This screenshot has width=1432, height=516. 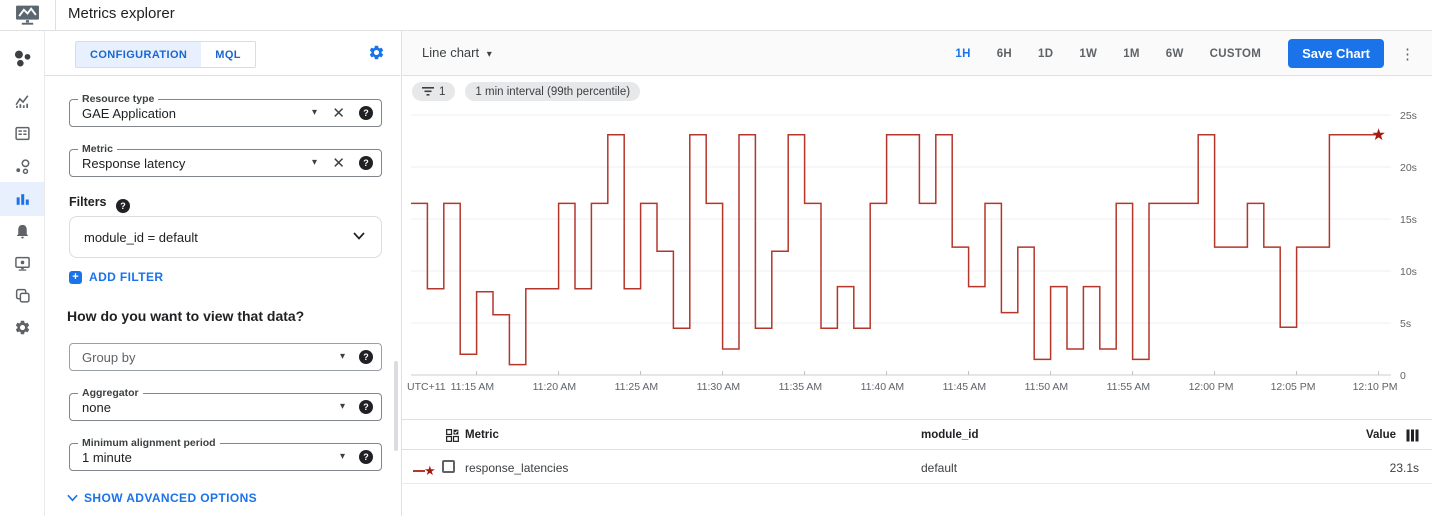 What do you see at coordinates (1408, 220) in the screenshot?
I see `y-axis-label: 15s` at bounding box center [1408, 220].